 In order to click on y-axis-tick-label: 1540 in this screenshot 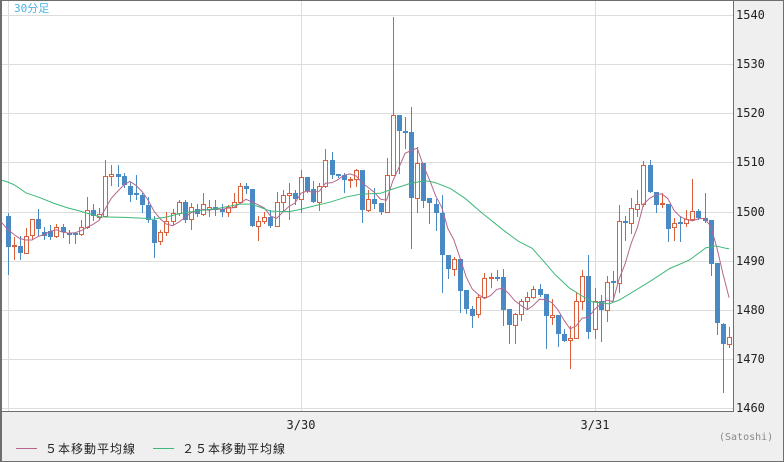, I will do `click(750, 15)`.